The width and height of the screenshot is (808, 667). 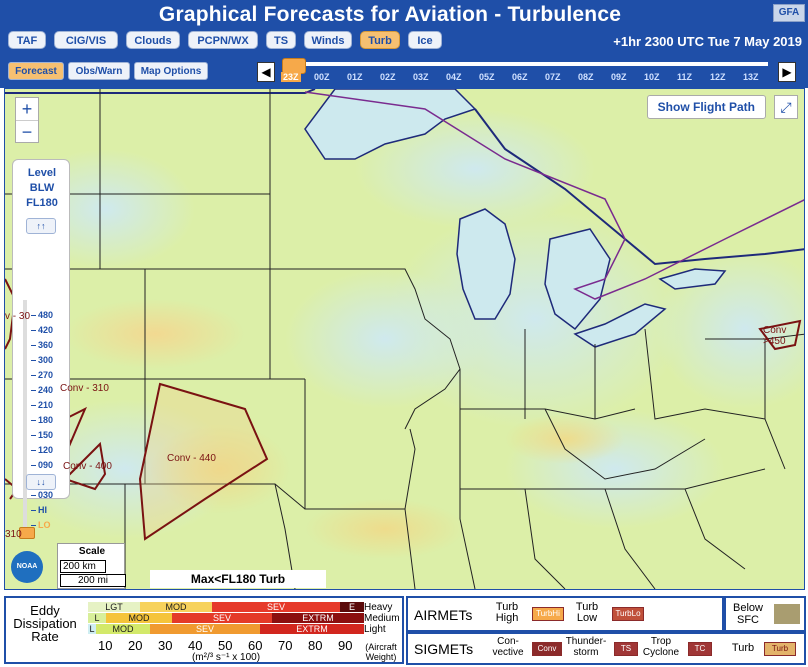 What do you see at coordinates (388, 77) in the screenshot?
I see `hour-label: 02Z` at bounding box center [388, 77].